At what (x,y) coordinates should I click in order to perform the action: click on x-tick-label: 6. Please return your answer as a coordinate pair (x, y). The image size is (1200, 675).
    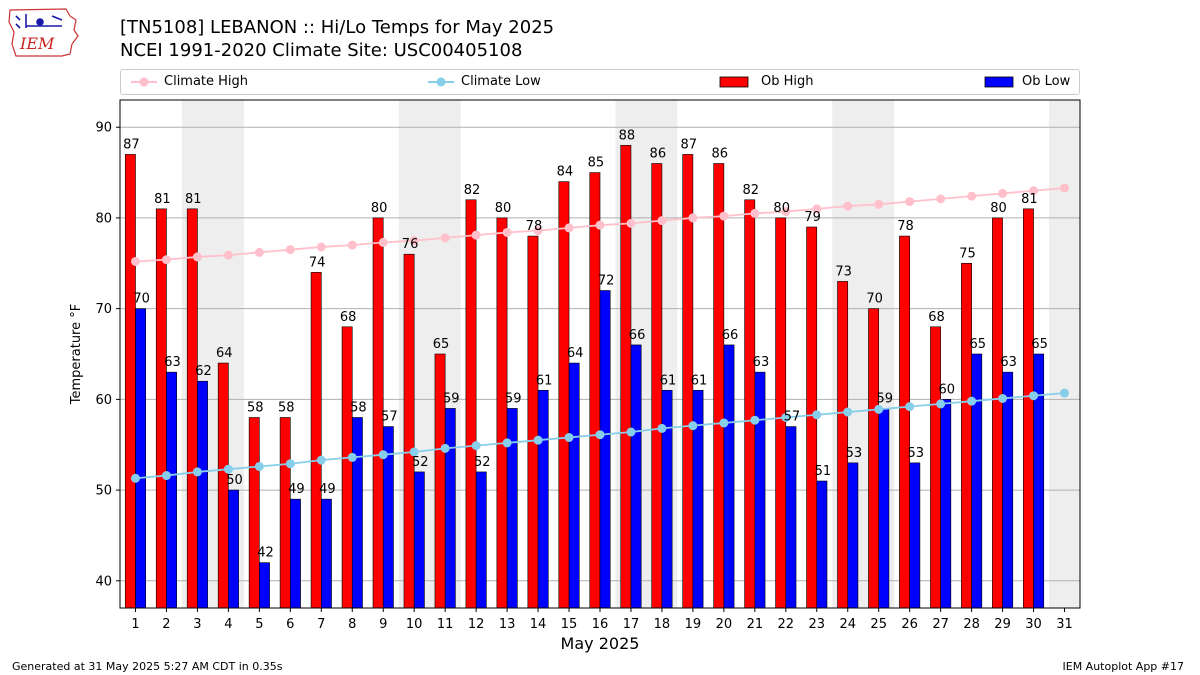
    Looking at the image, I should click on (290, 624).